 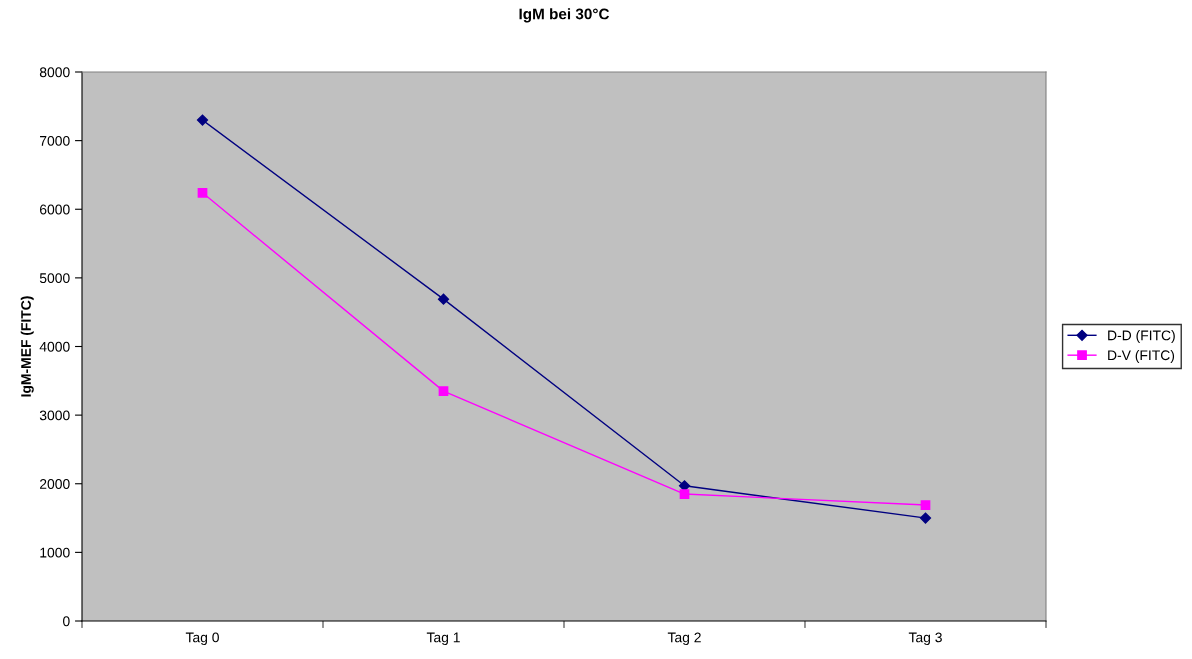 I want to click on legend-label: D-V (FITC), so click(x=1141, y=356).